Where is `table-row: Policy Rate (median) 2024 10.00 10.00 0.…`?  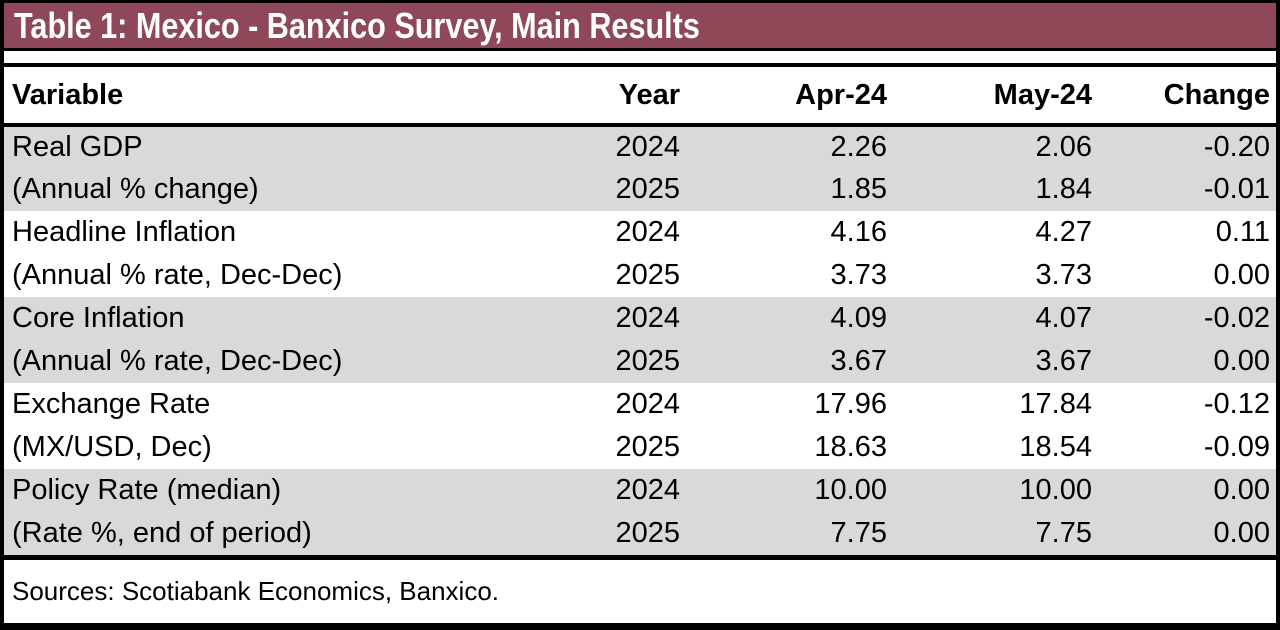 table-row: Policy Rate (median) 2024 10.00 10.00 0.… is located at coordinates (640, 490).